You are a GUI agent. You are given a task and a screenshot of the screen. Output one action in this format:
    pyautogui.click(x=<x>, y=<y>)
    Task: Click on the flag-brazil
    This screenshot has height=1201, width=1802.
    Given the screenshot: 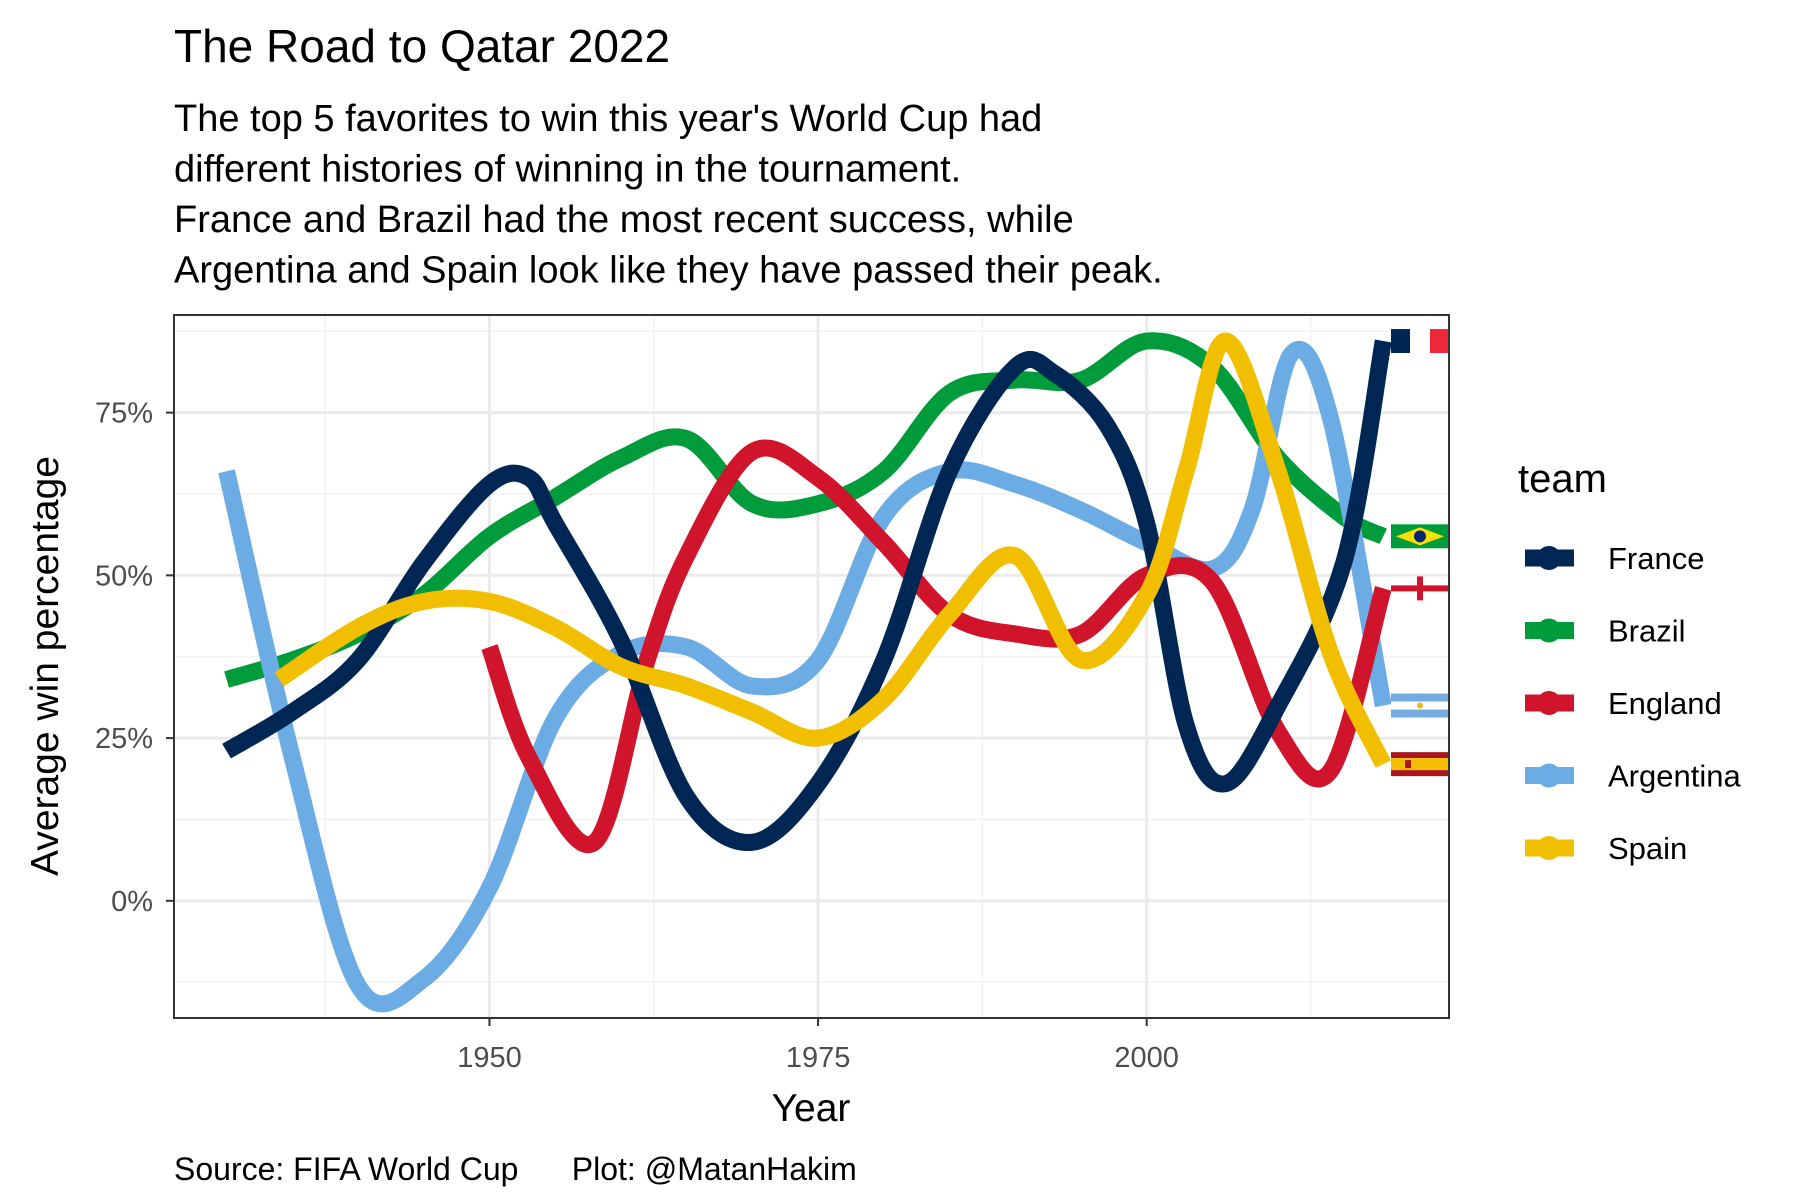 What is the action you would take?
    pyautogui.click(x=1420, y=536)
    